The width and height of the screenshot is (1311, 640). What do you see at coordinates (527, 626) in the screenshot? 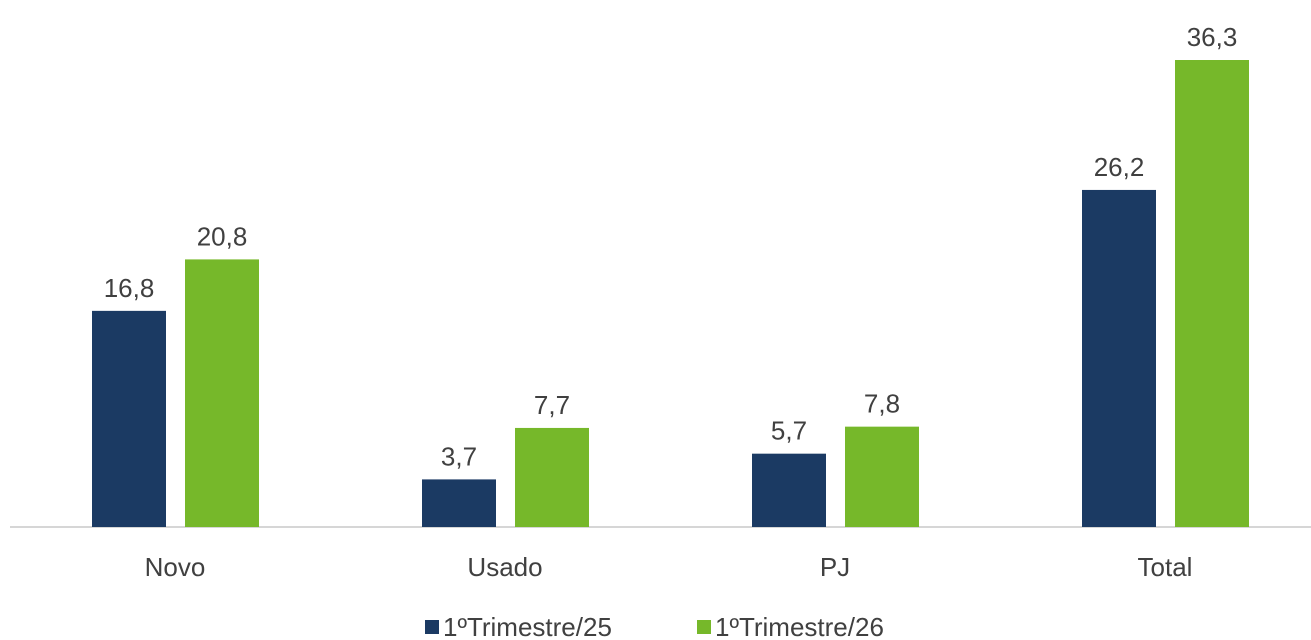
I see `legend-label: 1ºTrimestre/25` at bounding box center [527, 626].